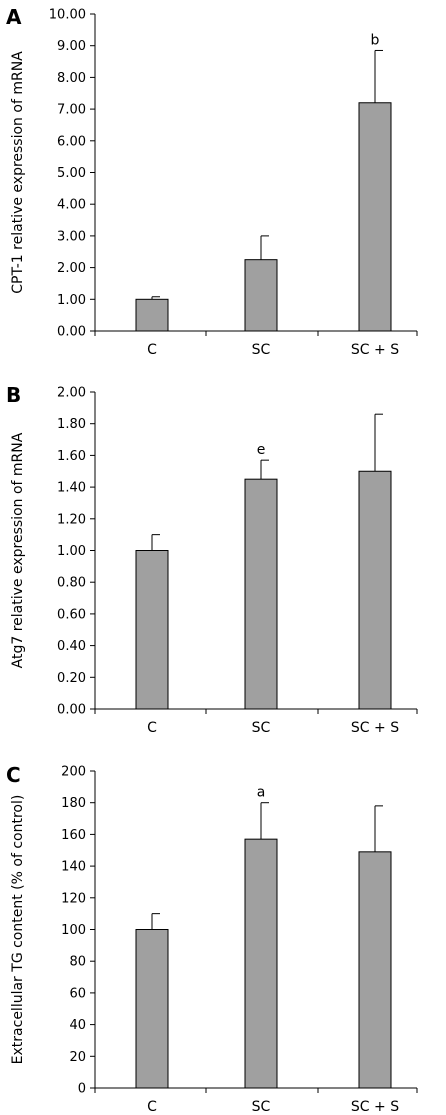  Describe the element at coordinates (71, 236) in the screenshot. I see `y-tick-label: 3.00` at that location.